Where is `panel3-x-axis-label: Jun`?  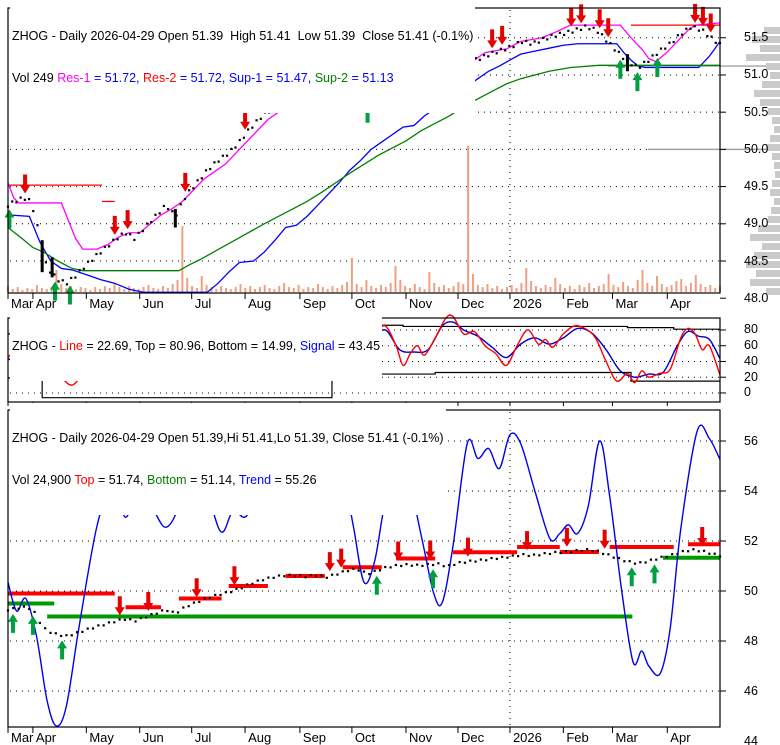
panel3-x-axis-label: Jun is located at coordinates (153, 737).